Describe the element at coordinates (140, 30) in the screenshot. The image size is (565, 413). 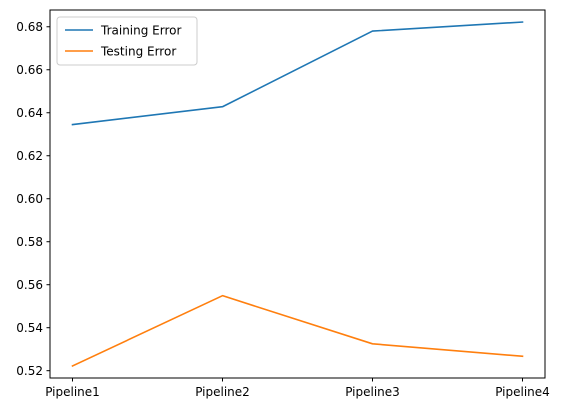
I see `legend-label: Training Error` at that location.